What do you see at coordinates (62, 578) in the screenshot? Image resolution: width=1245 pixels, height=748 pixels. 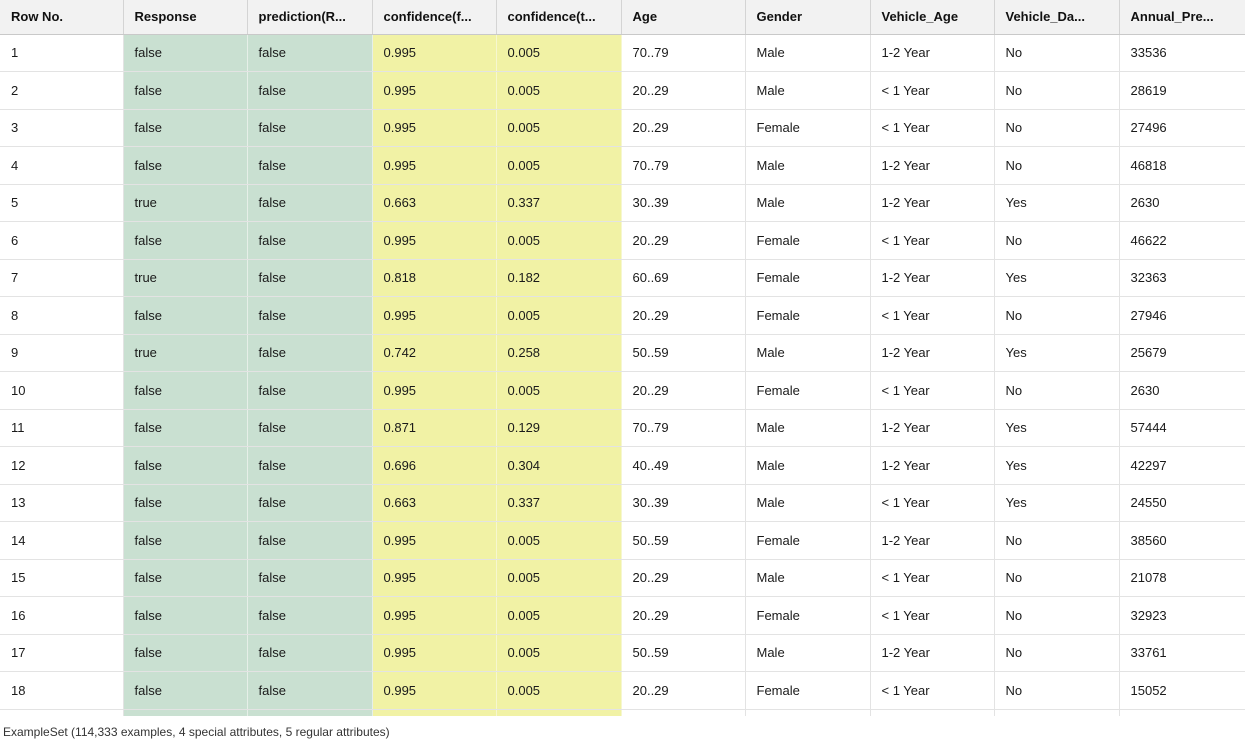 I see `row-no-cell: 15` at bounding box center [62, 578].